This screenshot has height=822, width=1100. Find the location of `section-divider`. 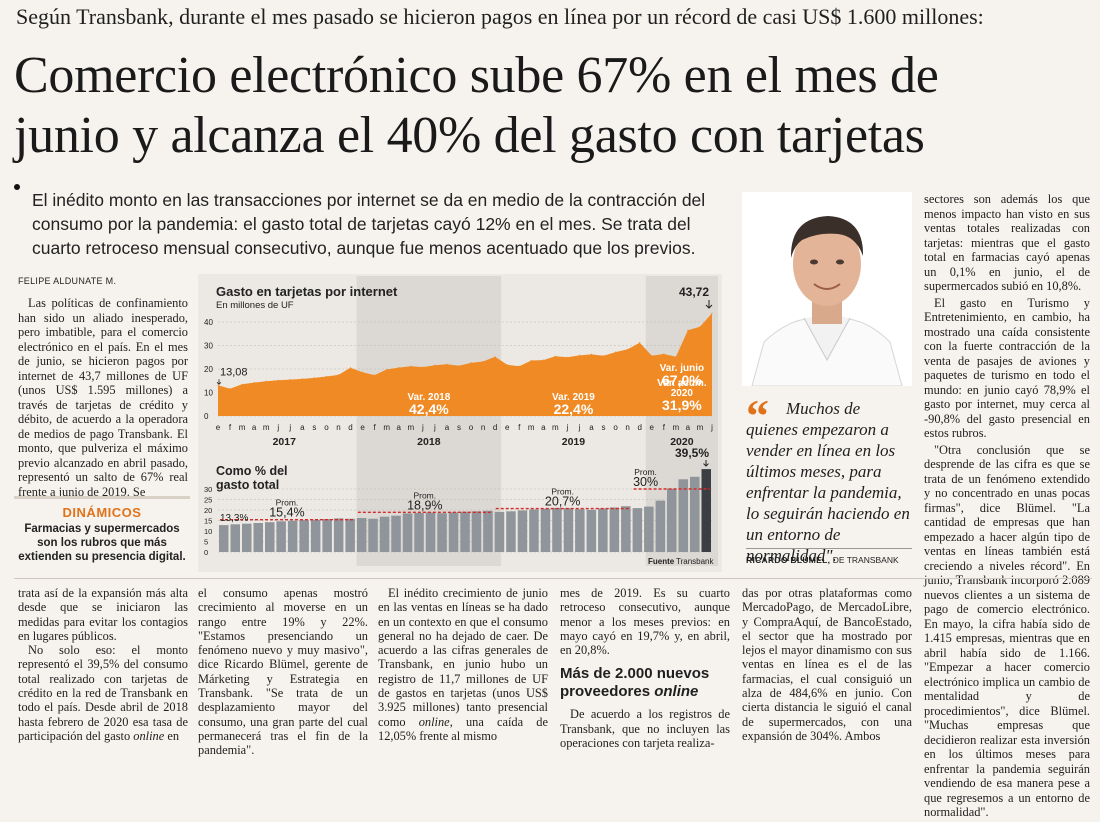

section-divider is located at coordinates (553, 578).